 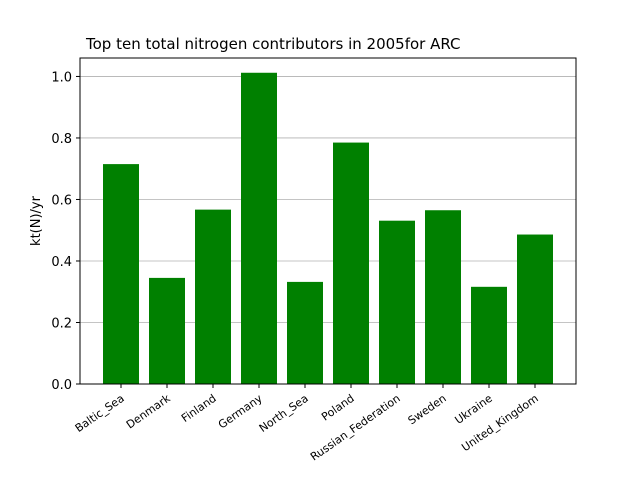 What do you see at coordinates (61, 262) in the screenshot?
I see `y-tick-label: 0.4` at bounding box center [61, 262].